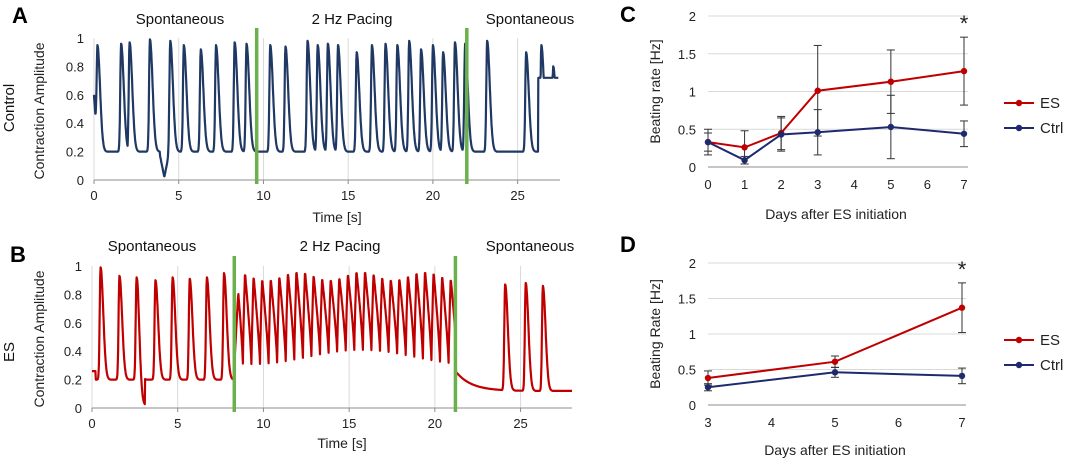  I want to click on x-axis-title: Days after ES initiation, so click(835, 450).